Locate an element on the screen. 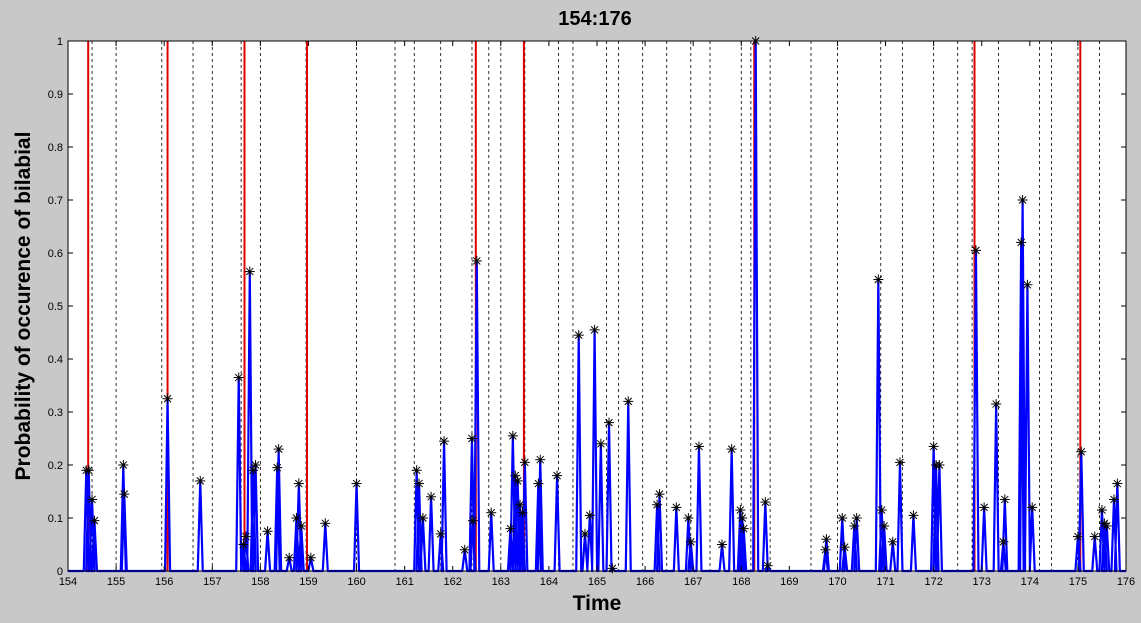 Image resolution: width=1141 pixels, height=623 pixels. y-tick-label: 0.4 is located at coordinates (55, 360).